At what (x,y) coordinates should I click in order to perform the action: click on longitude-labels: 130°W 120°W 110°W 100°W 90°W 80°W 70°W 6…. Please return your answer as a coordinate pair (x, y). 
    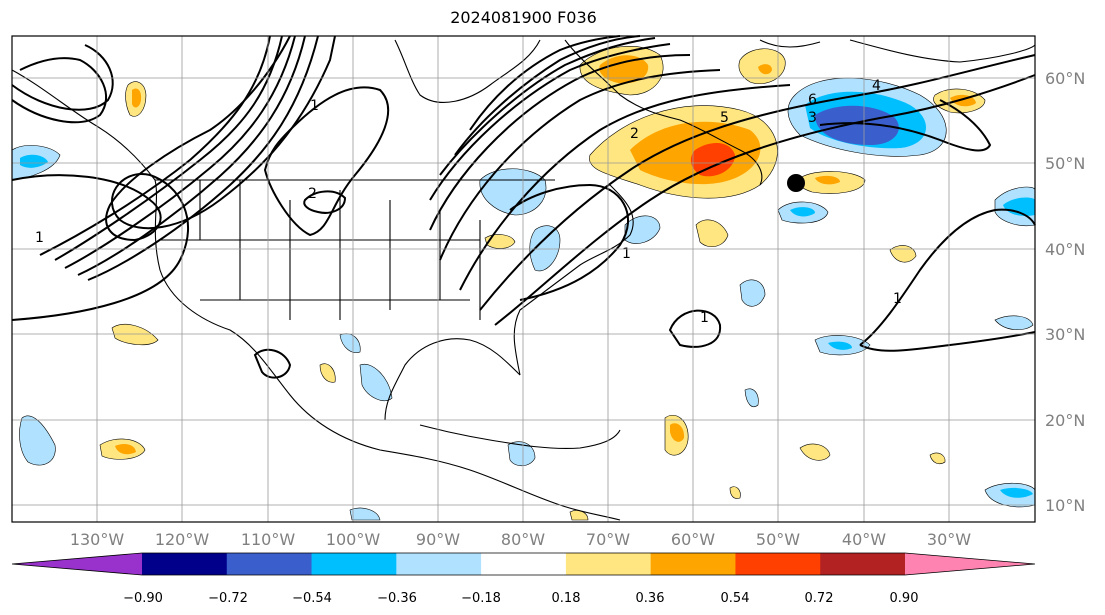
    Looking at the image, I should click on (520, 539).